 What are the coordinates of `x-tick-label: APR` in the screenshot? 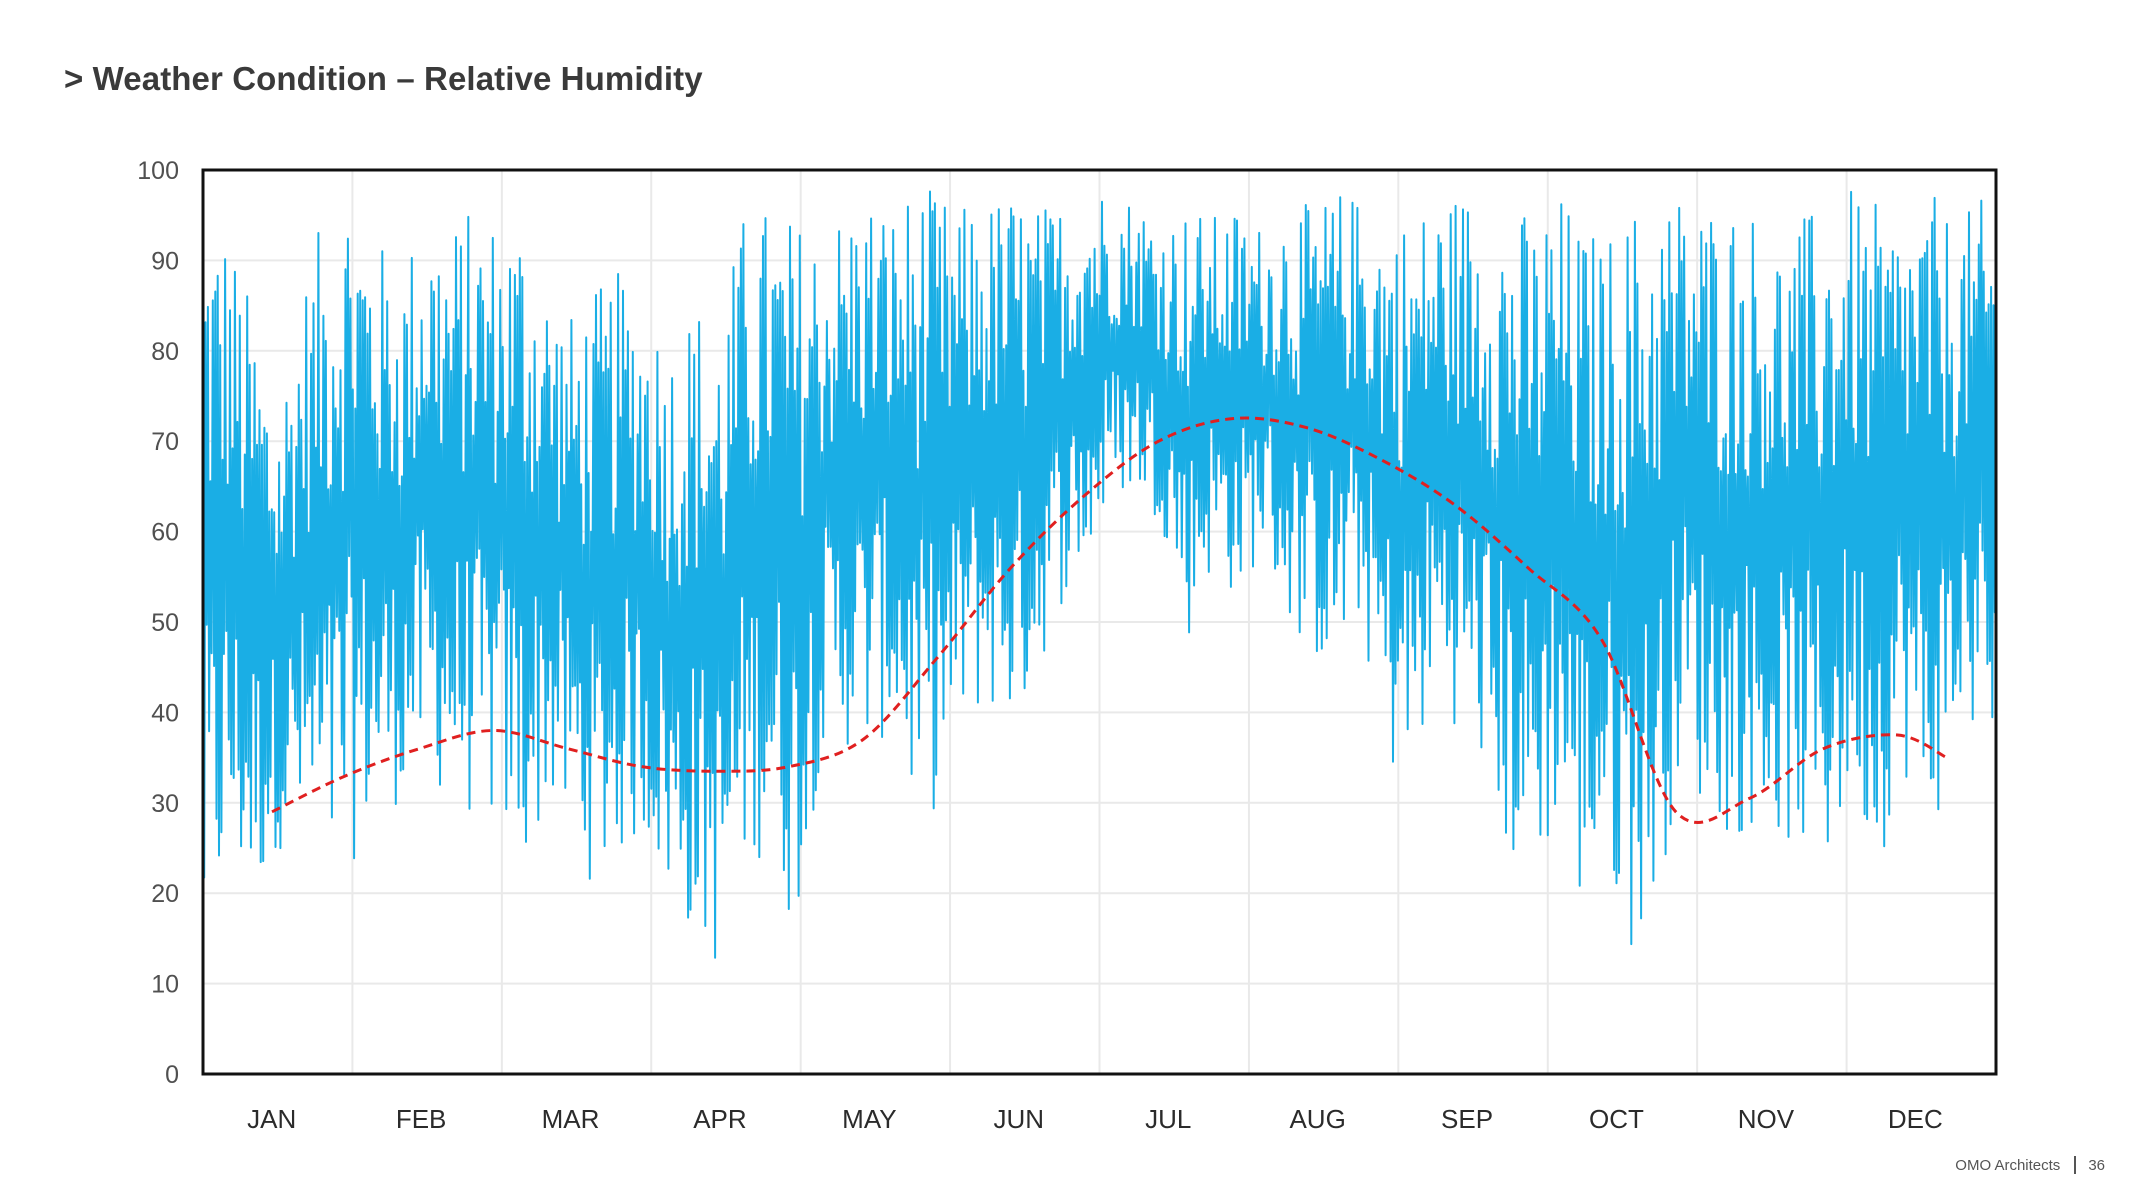 It's located at (719, 1119).